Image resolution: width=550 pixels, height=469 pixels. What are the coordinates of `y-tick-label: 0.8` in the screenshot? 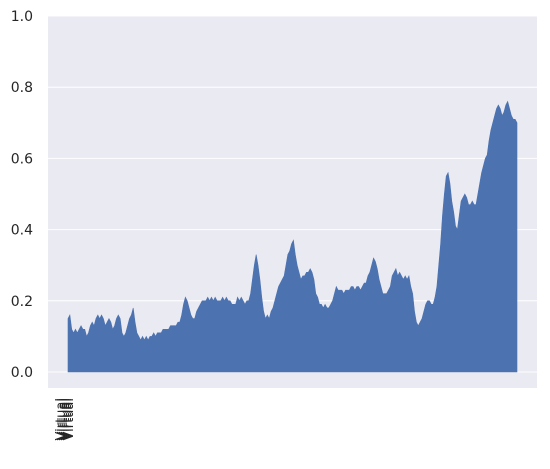 It's located at (22, 88).